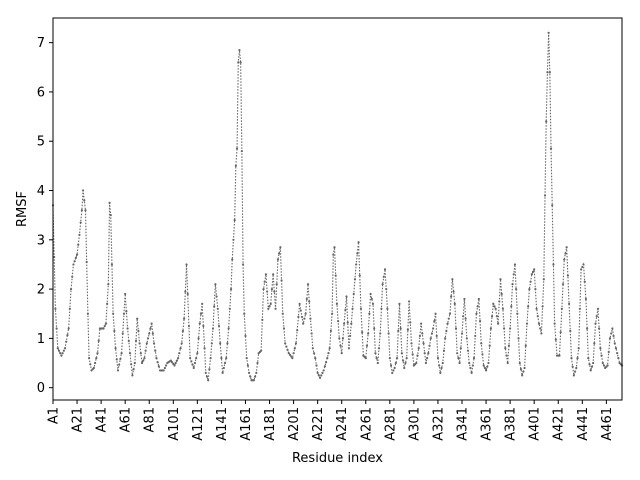 This screenshot has height=480, width=640. What do you see at coordinates (438, 424) in the screenshot?
I see `x-tick-label: A321` at bounding box center [438, 424].